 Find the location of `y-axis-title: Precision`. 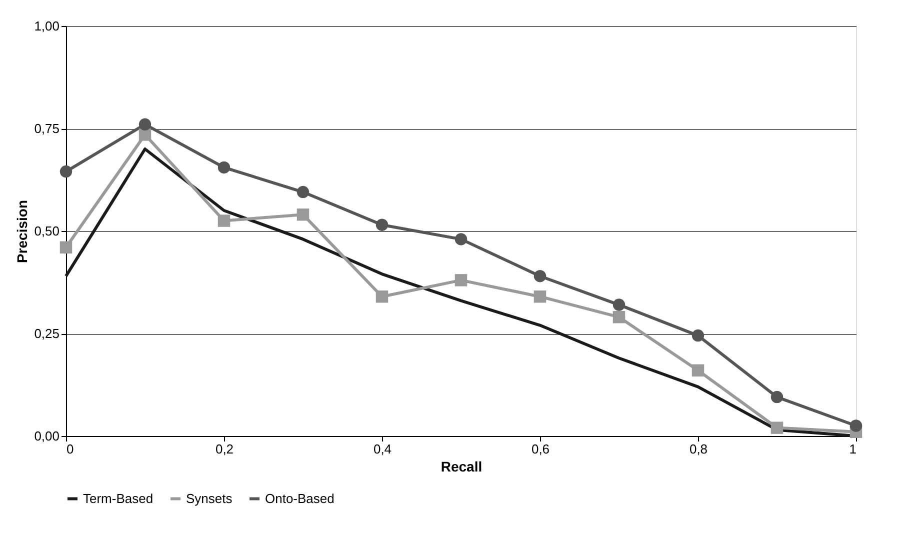

y-axis-title: Precision is located at coordinates (22, 232).